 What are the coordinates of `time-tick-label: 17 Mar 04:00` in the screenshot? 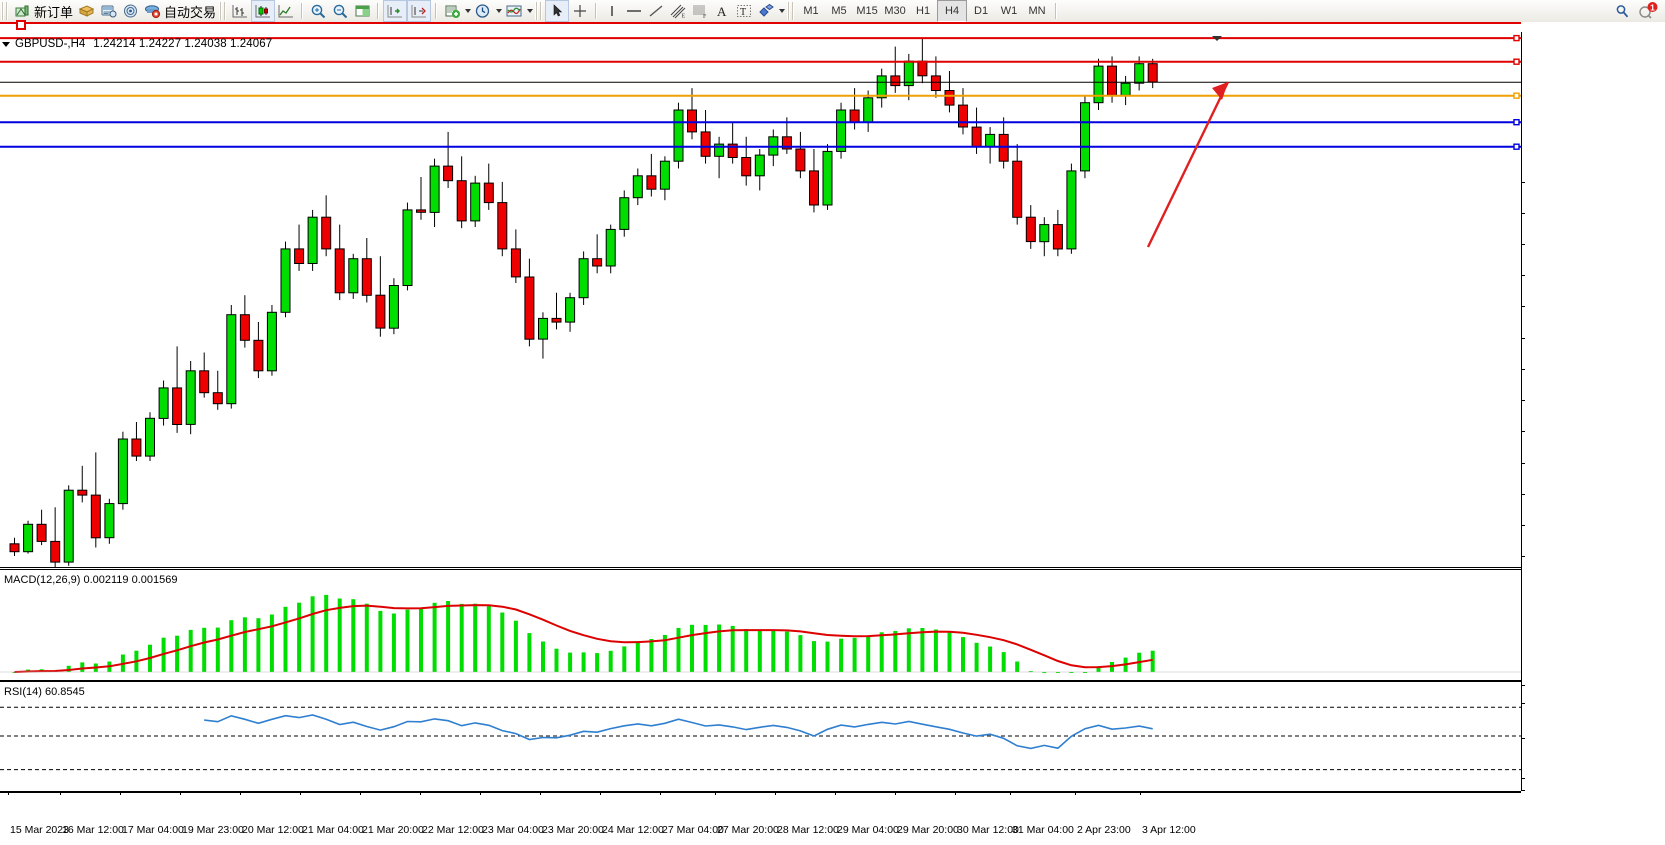 It's located at (153, 830).